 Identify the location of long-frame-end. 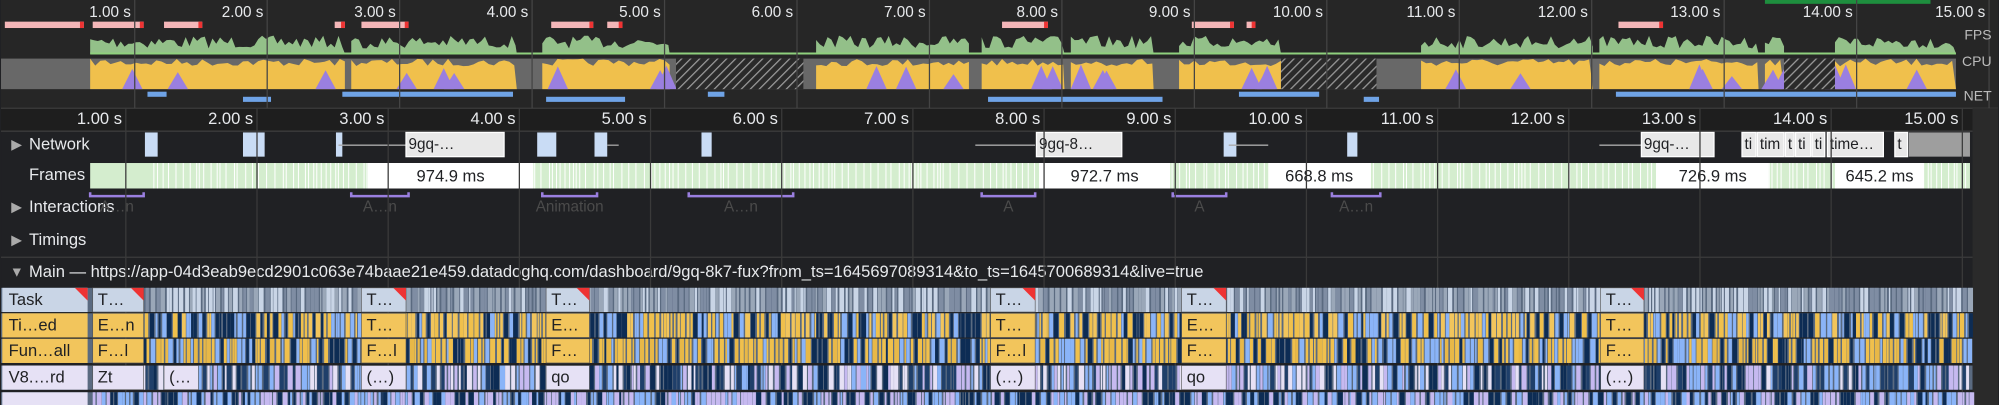
(1661, 25).